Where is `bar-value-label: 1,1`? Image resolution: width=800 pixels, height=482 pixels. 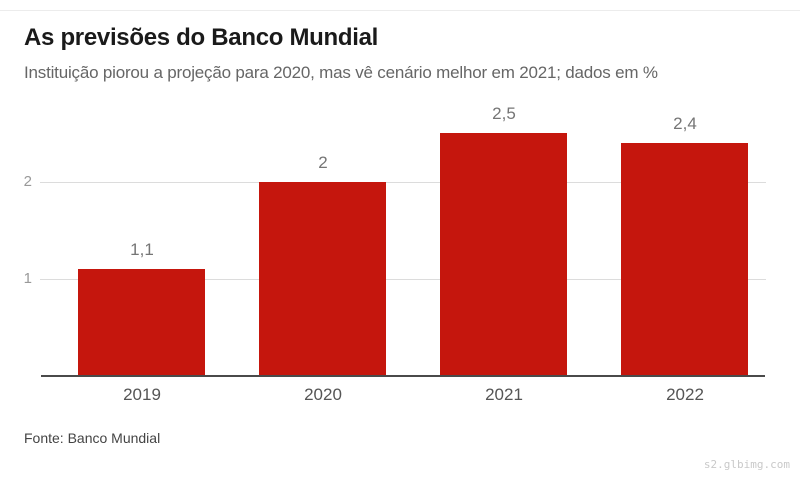 bar-value-label: 1,1 is located at coordinates (142, 249).